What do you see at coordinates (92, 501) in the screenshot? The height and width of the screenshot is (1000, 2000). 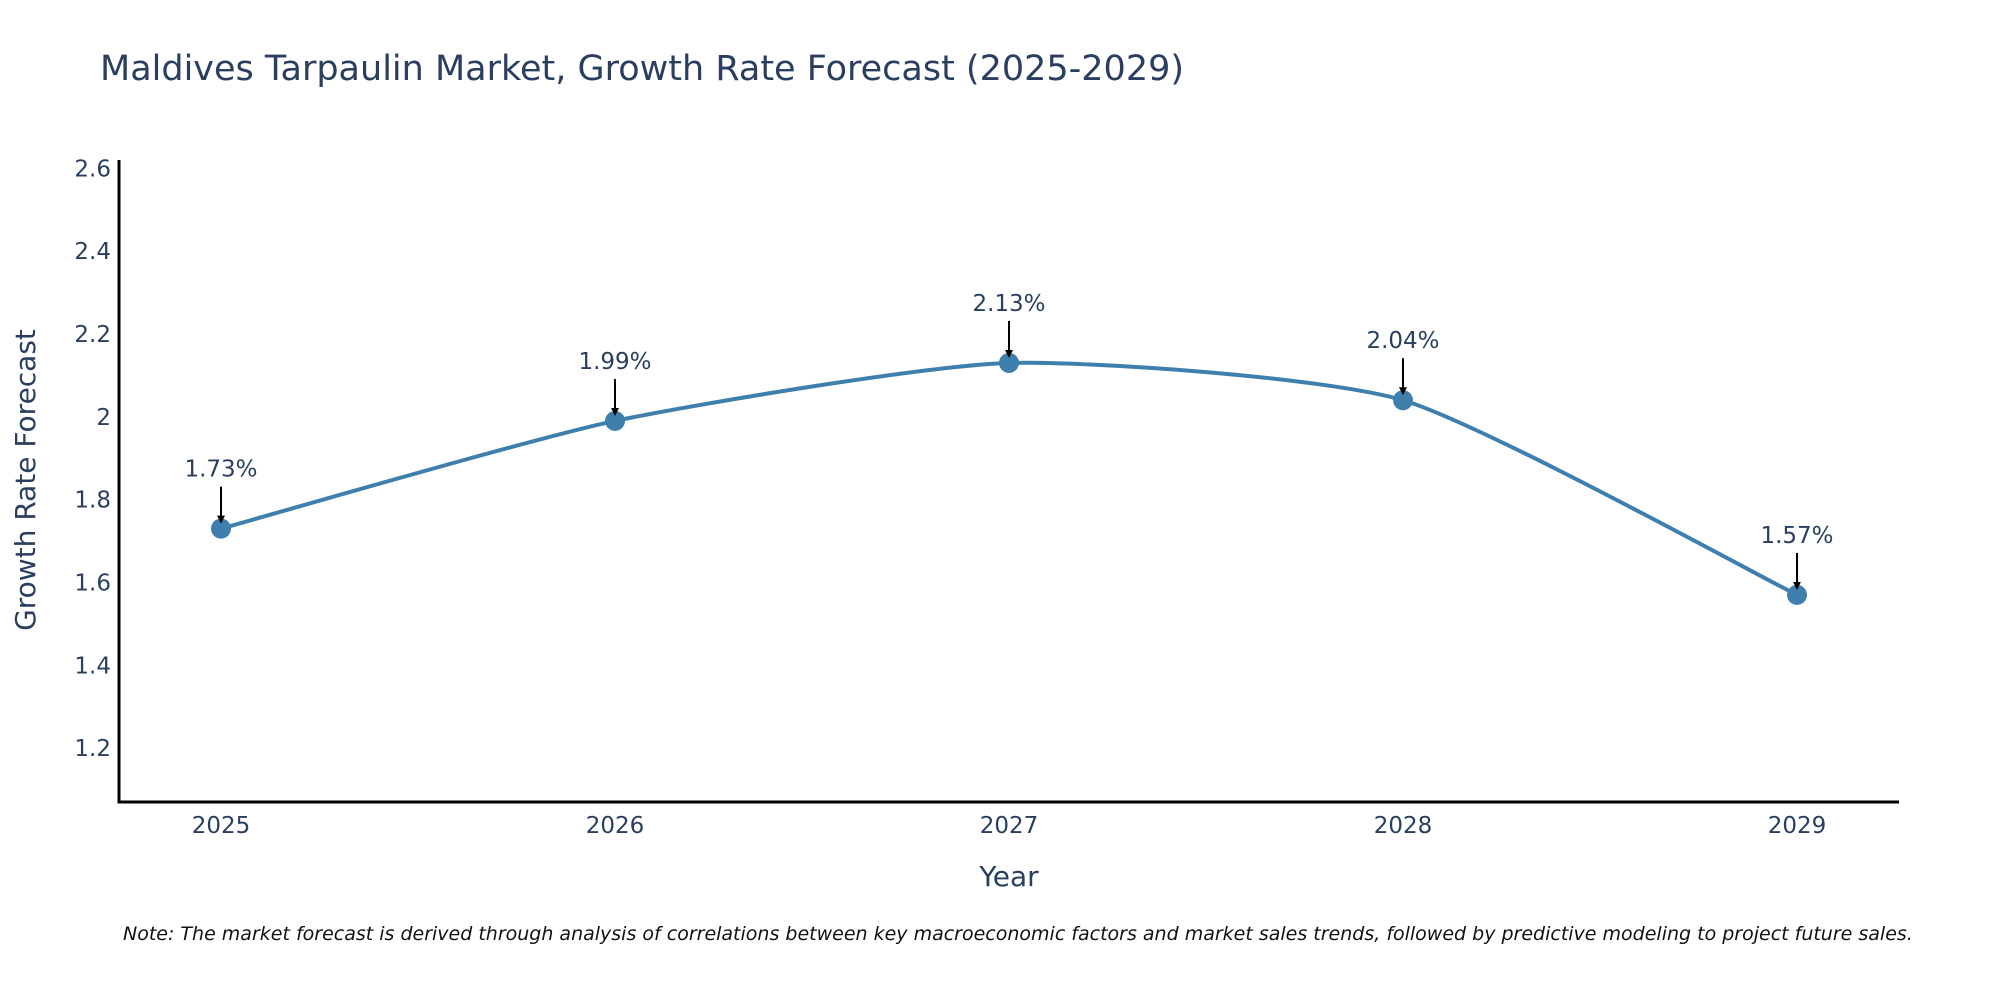 I see `y-tick-label: 1.8` at bounding box center [92, 501].